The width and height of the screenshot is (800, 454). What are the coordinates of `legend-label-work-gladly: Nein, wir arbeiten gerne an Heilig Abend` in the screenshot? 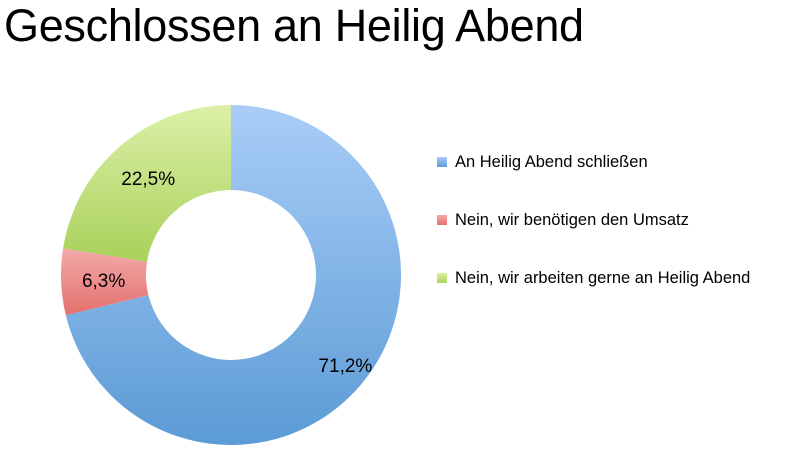 It's located at (603, 278).